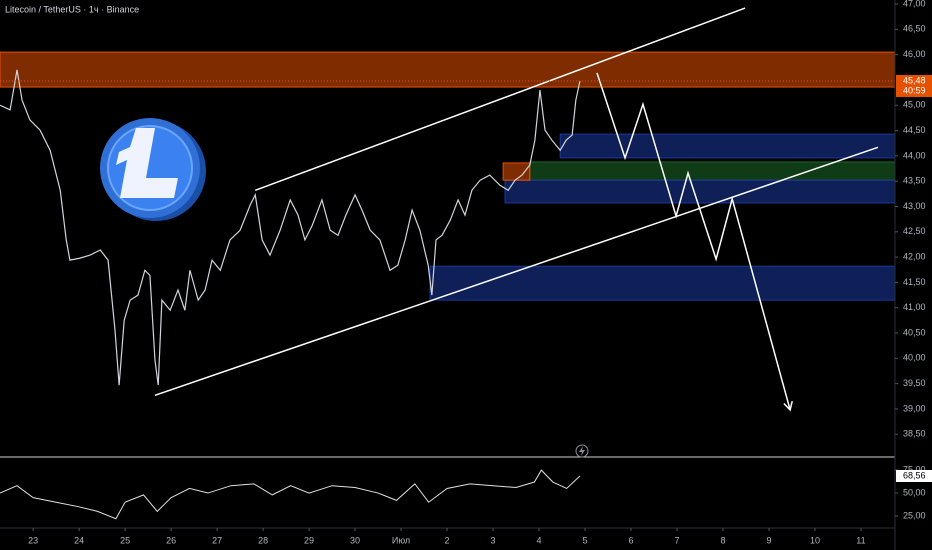 The width and height of the screenshot is (932, 550). What do you see at coordinates (914, 358) in the screenshot?
I see `y-tick-label: 40,00` at bounding box center [914, 358].